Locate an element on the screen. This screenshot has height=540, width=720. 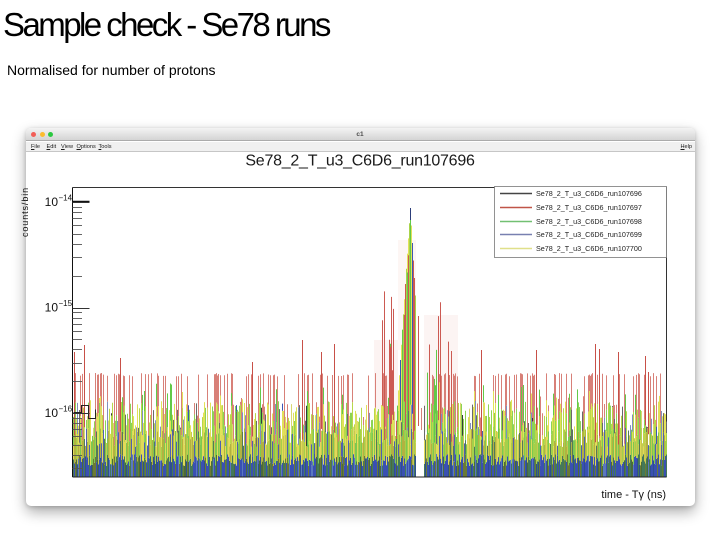
svg-text: Se78_2_T_u3_C6D6_run107700 is located at coordinates (589, 248).